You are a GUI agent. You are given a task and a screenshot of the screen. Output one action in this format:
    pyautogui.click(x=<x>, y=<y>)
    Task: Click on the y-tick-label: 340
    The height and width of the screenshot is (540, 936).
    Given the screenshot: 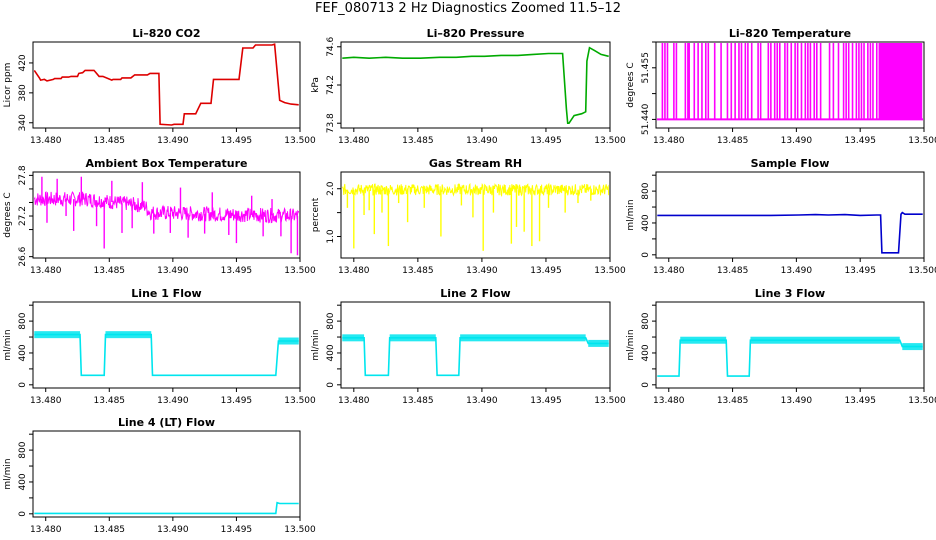 What is the action you would take?
    pyautogui.click(x=23, y=122)
    